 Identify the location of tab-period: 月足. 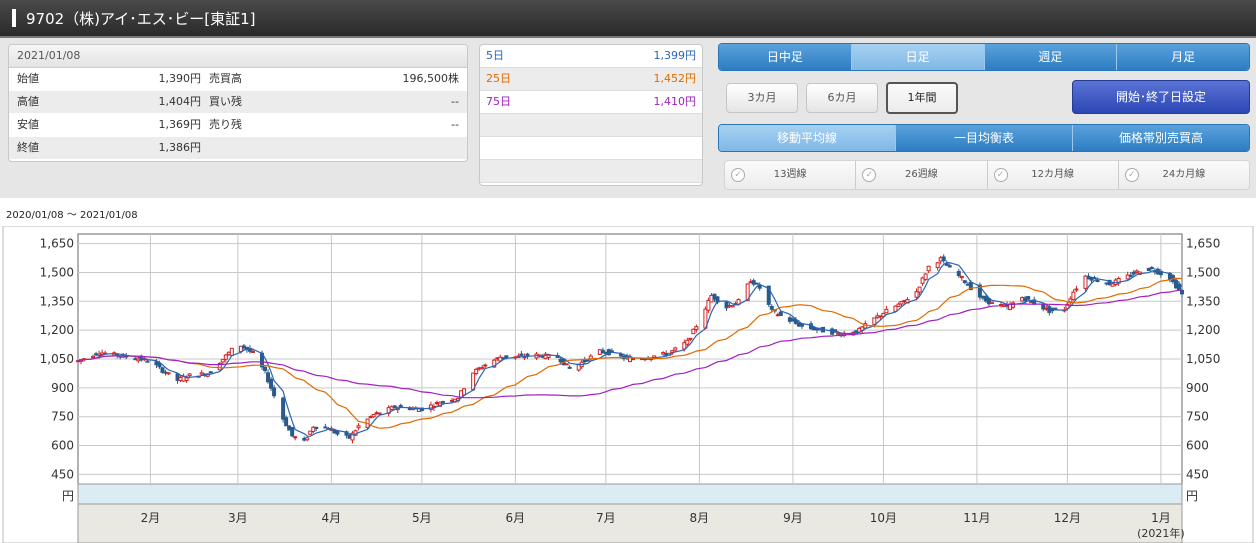
(1183, 57).